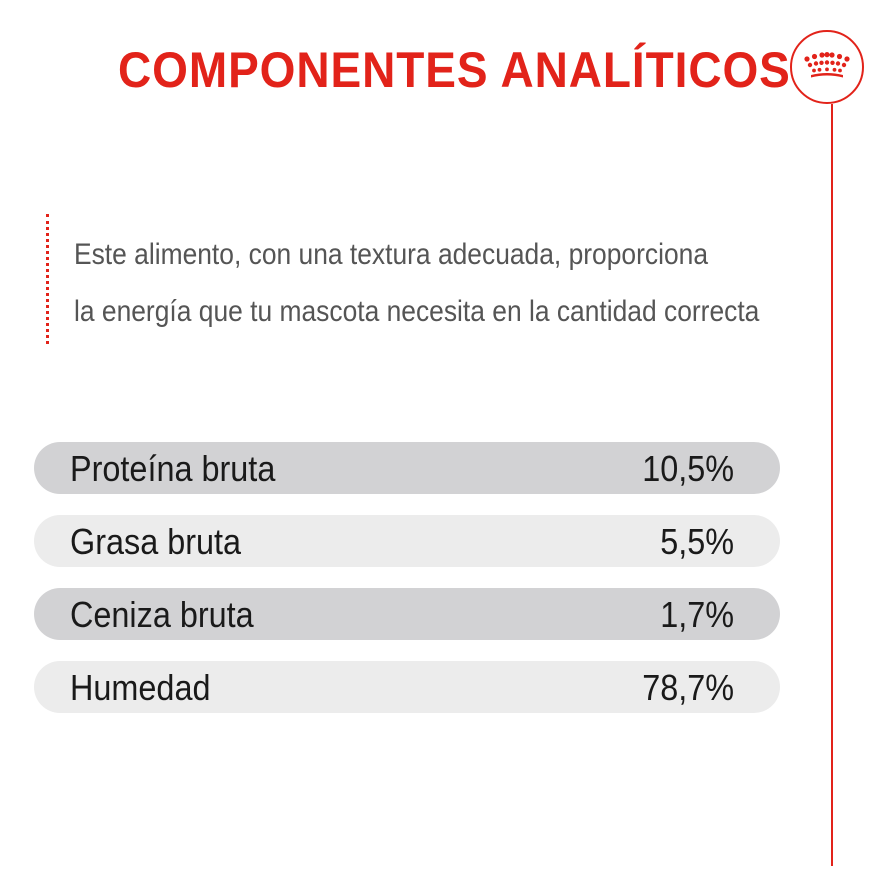 The height and width of the screenshot is (880, 880). Describe the element at coordinates (832, 485) in the screenshot. I see `brand-divider-line` at that location.